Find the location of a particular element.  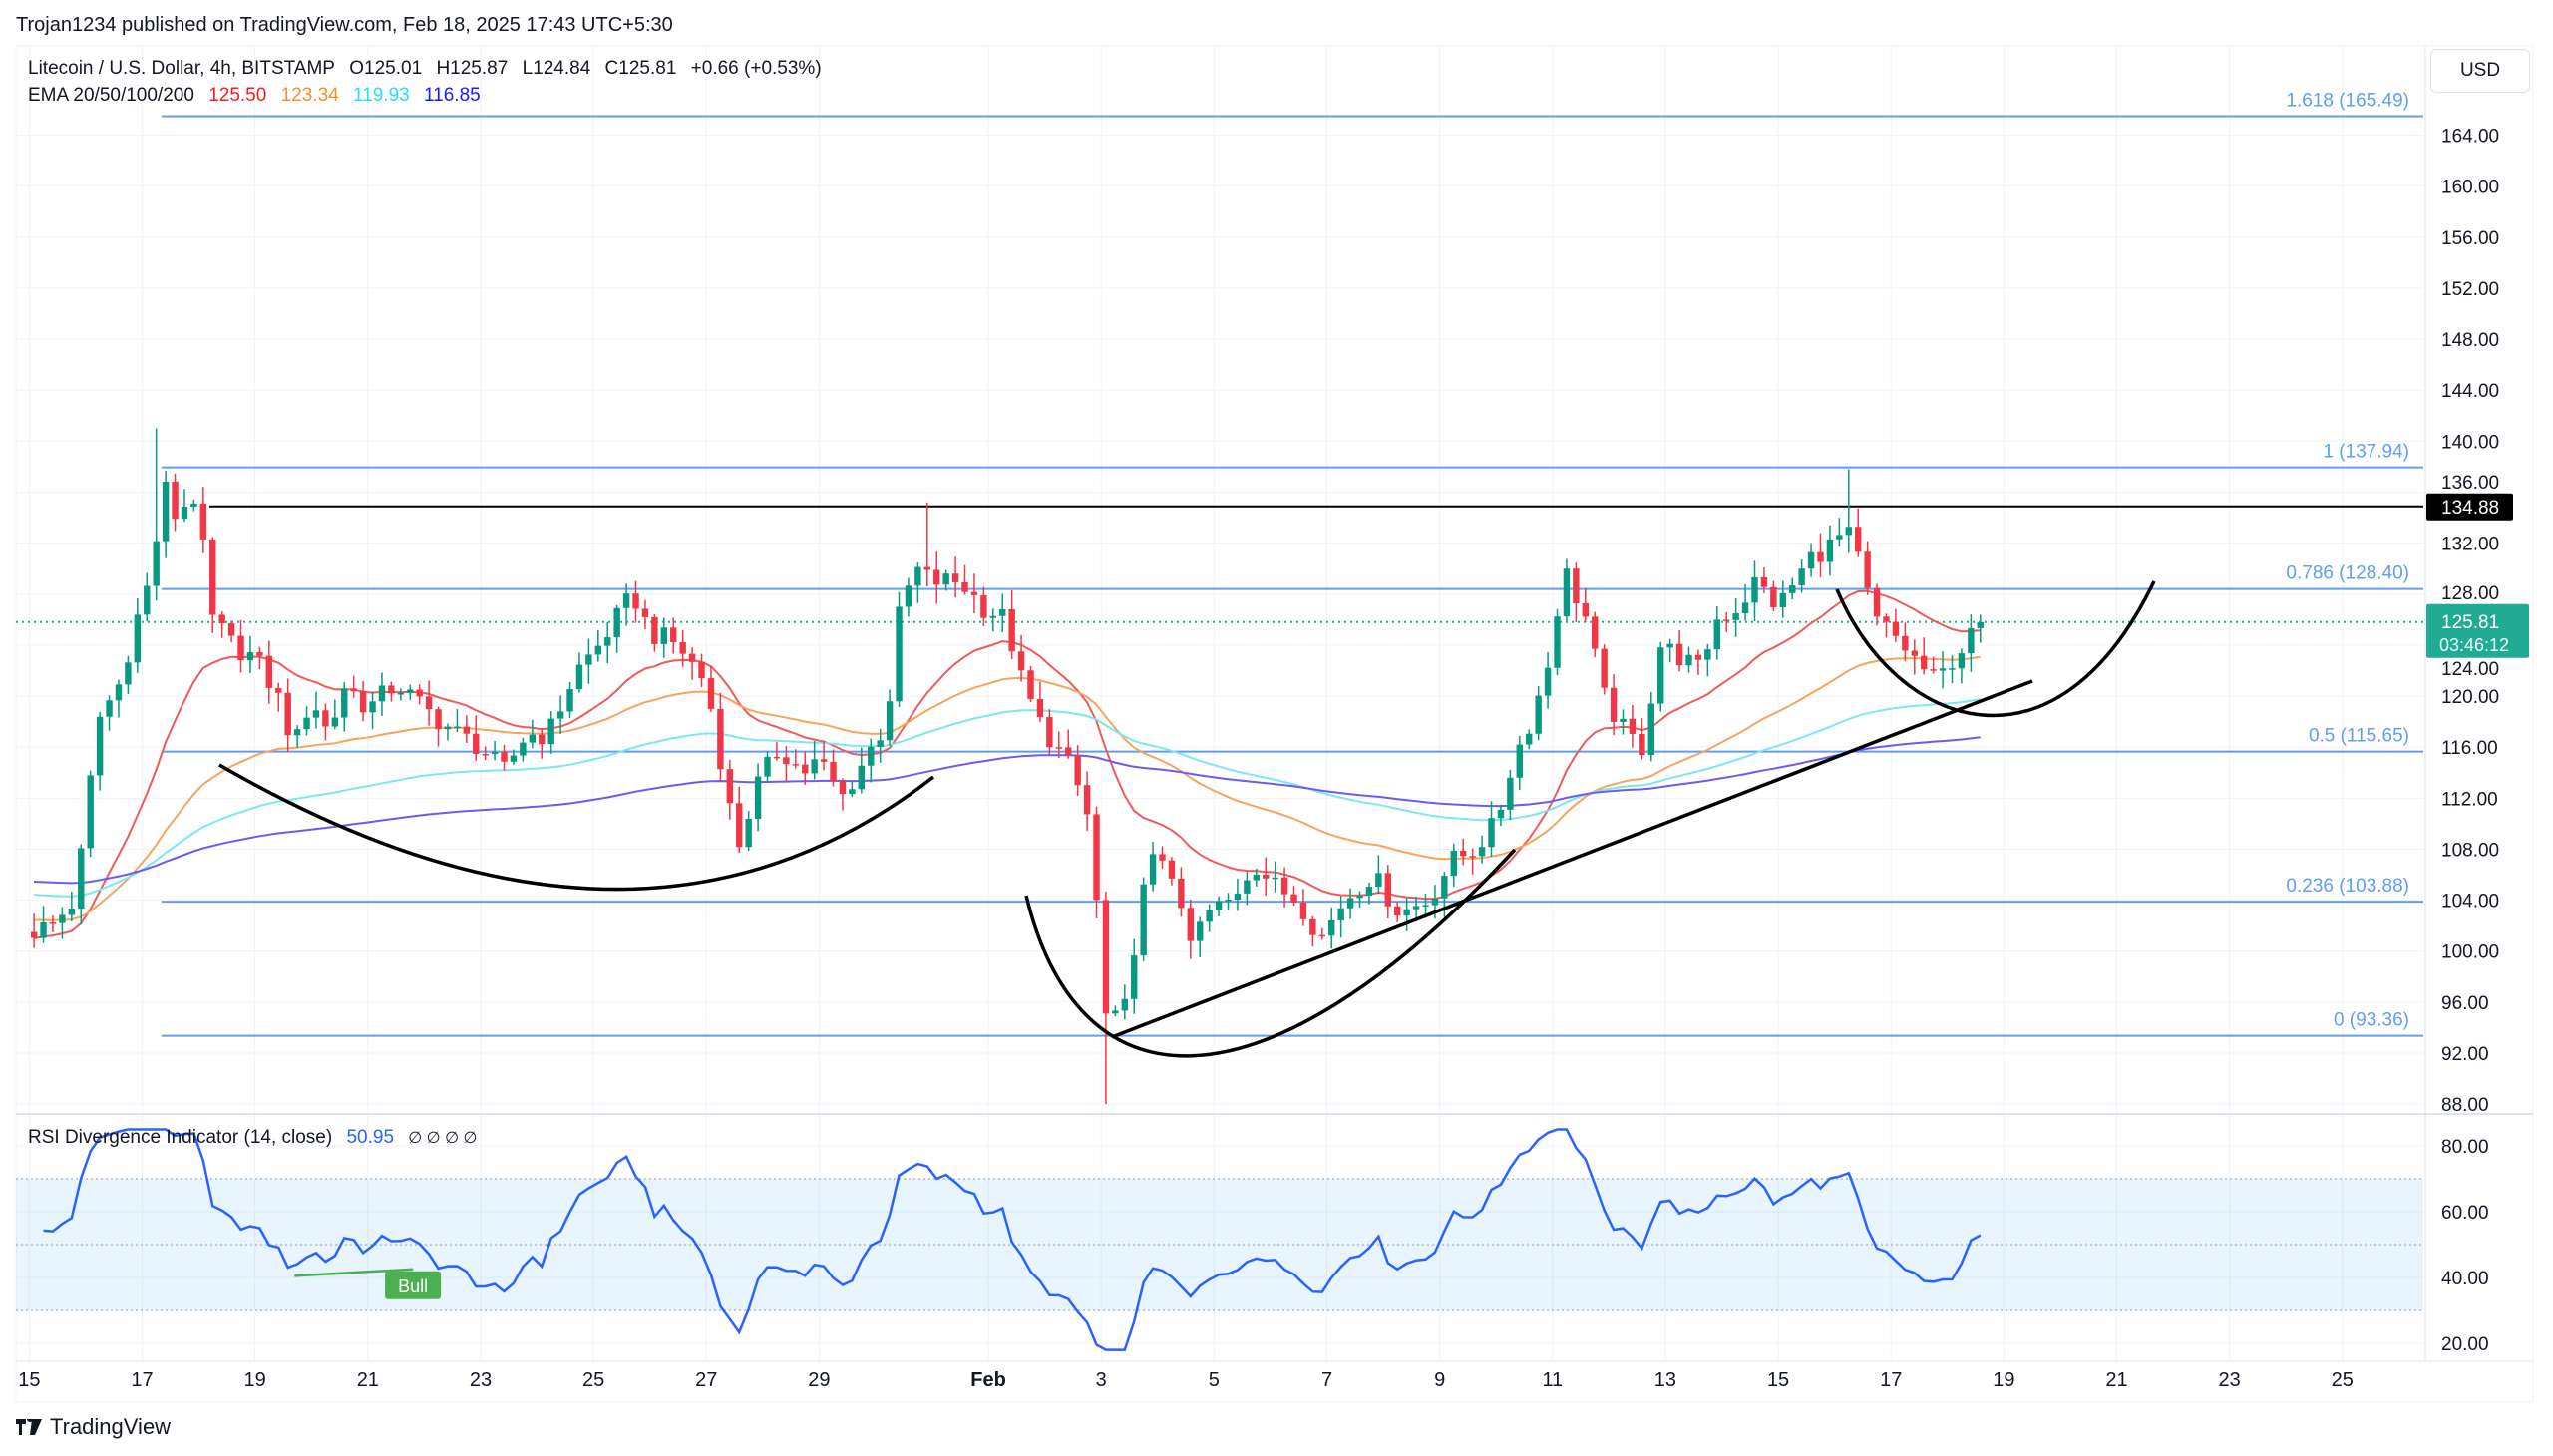

rsi-tick-label: 80.00 is located at coordinates (2465, 1147).